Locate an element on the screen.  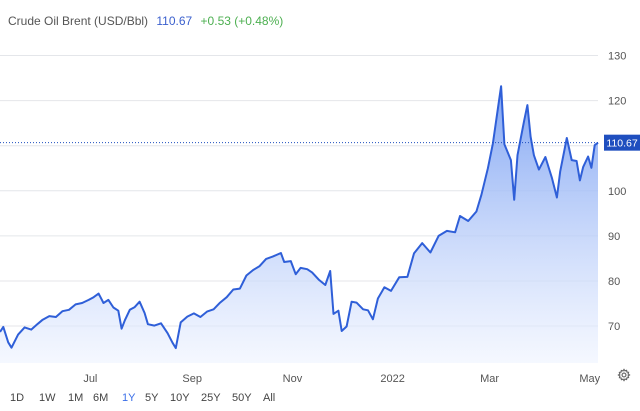
range-10y: 10Y is located at coordinates (180, 398).